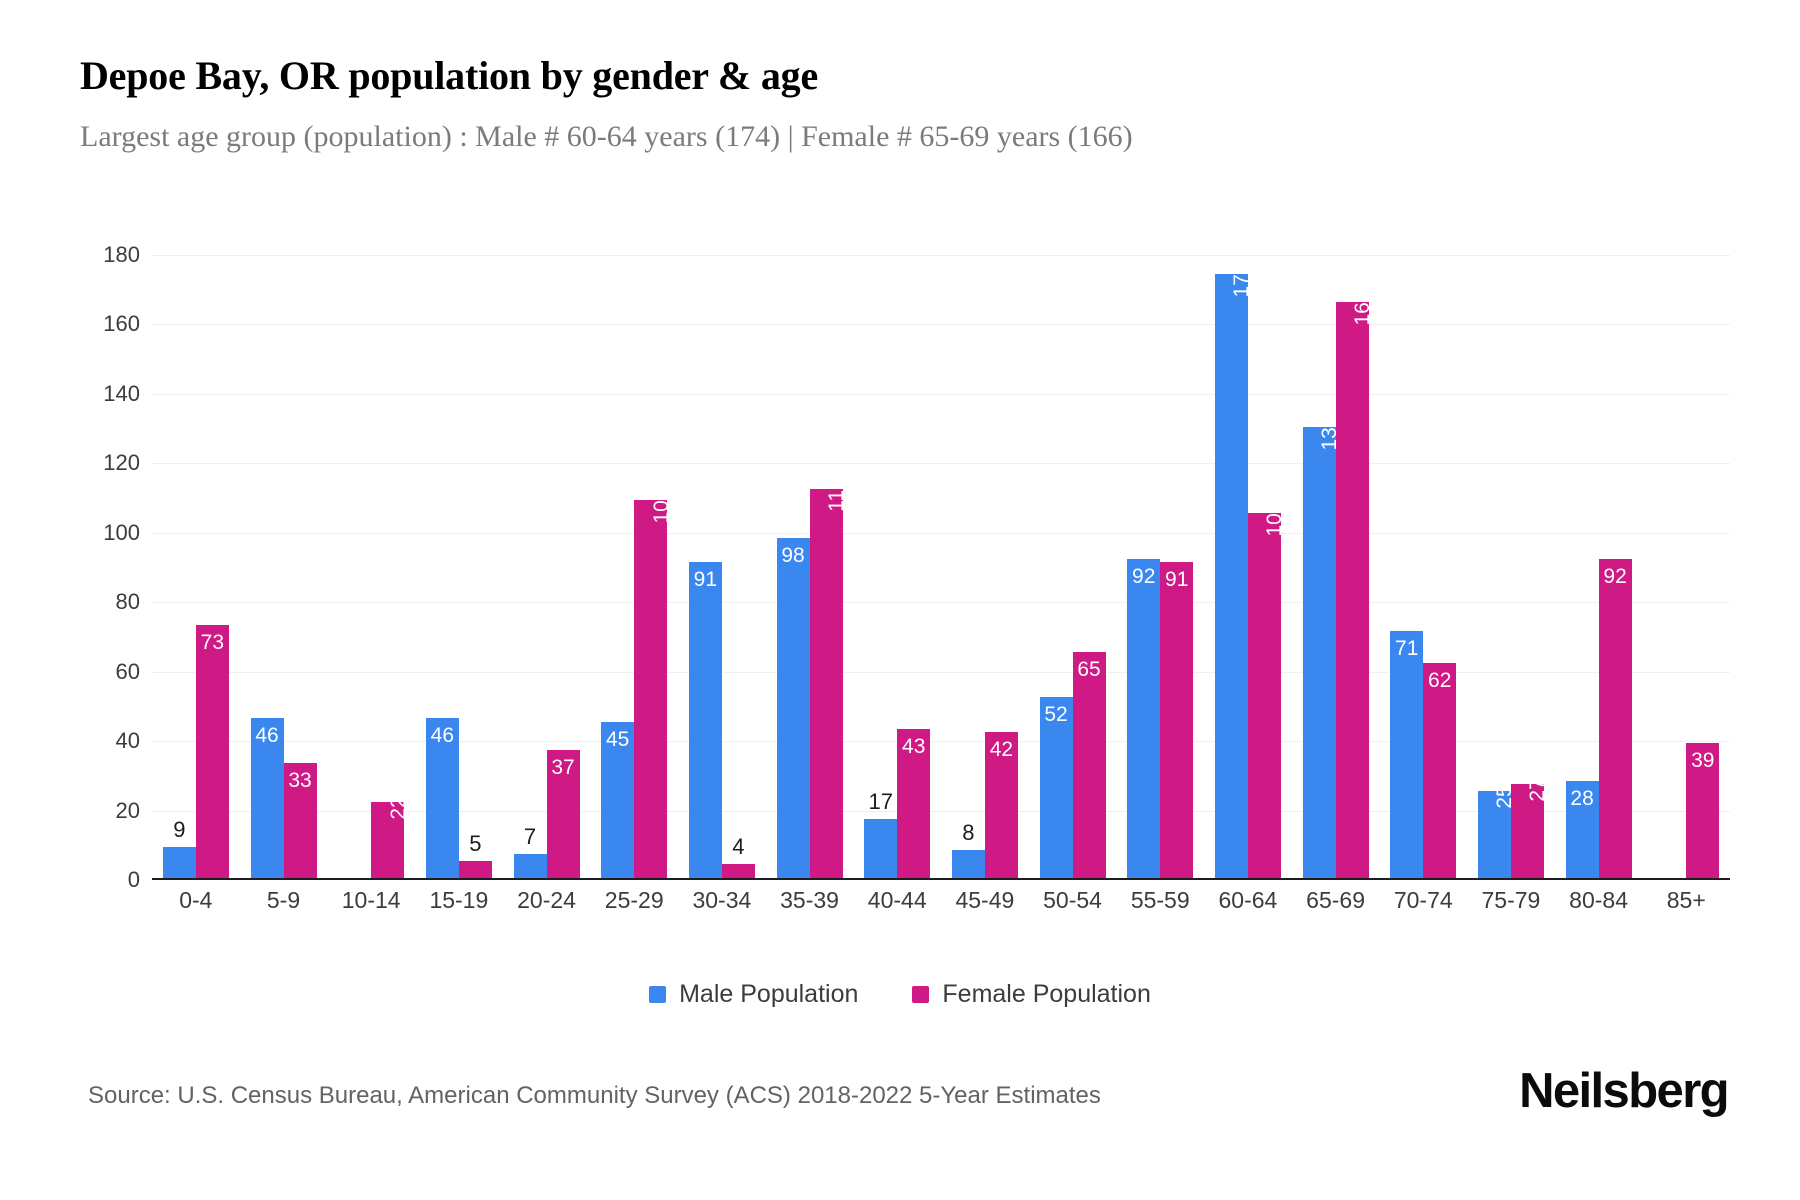 Image resolution: width=1800 pixels, height=1200 pixels. Describe the element at coordinates (459, 900) in the screenshot. I see `x-axis-tick-label: 15-19` at that location.